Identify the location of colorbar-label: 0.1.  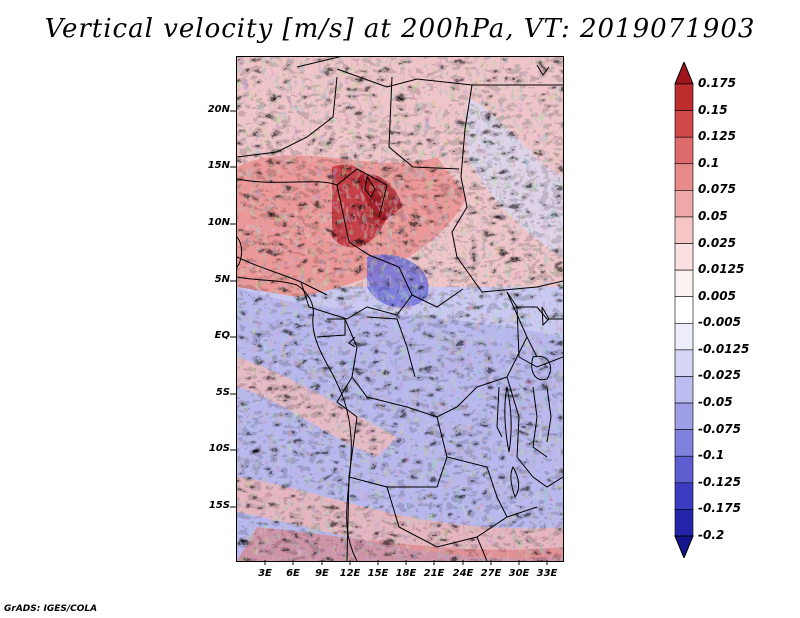
(709, 162).